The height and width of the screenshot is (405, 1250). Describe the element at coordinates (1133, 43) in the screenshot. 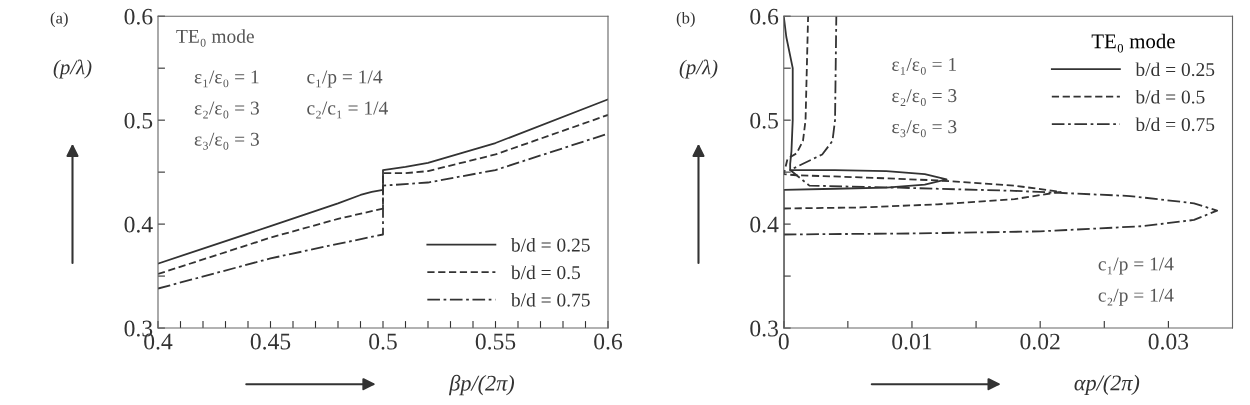

I see `legend-title: TE₀ mode` at that location.